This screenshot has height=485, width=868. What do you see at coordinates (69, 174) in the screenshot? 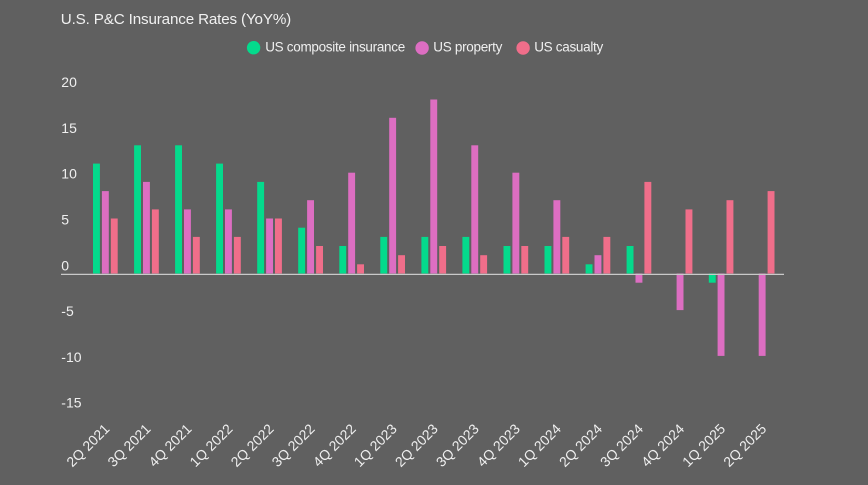
I see `svg-text: 10` at bounding box center [69, 174].